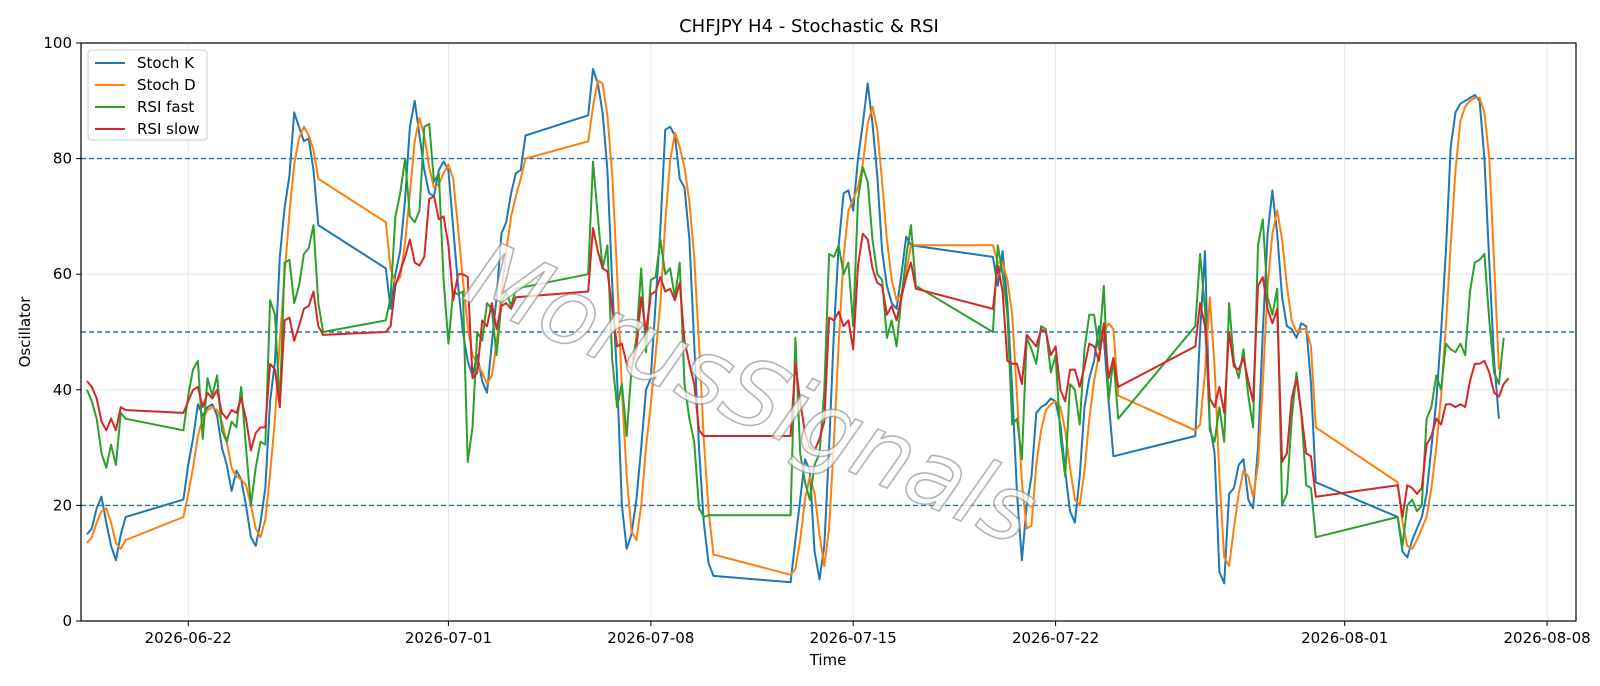  Describe the element at coordinates (62, 332) in the screenshot. I see `y-axis: 0 20 40 60 80 100` at that location.